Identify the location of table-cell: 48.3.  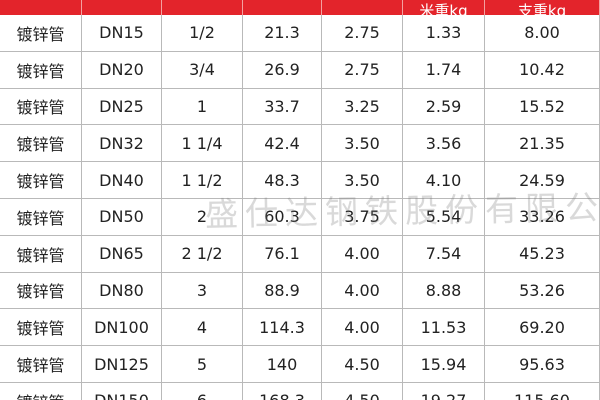
(282, 180).